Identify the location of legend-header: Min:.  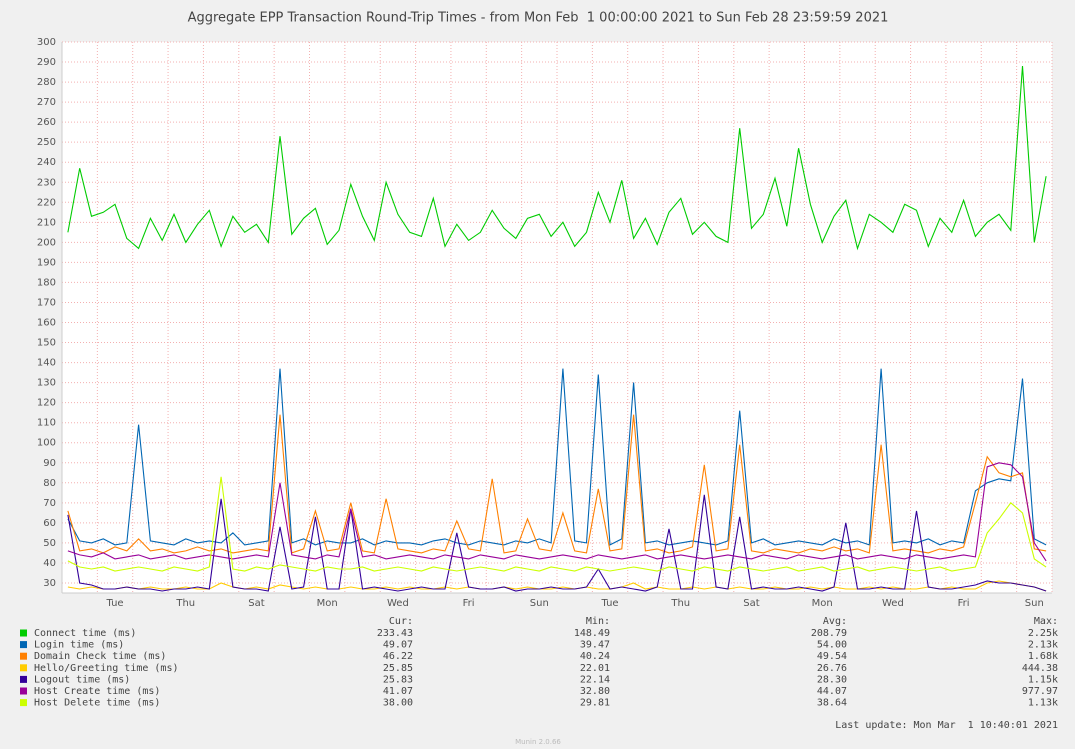
(598, 621).